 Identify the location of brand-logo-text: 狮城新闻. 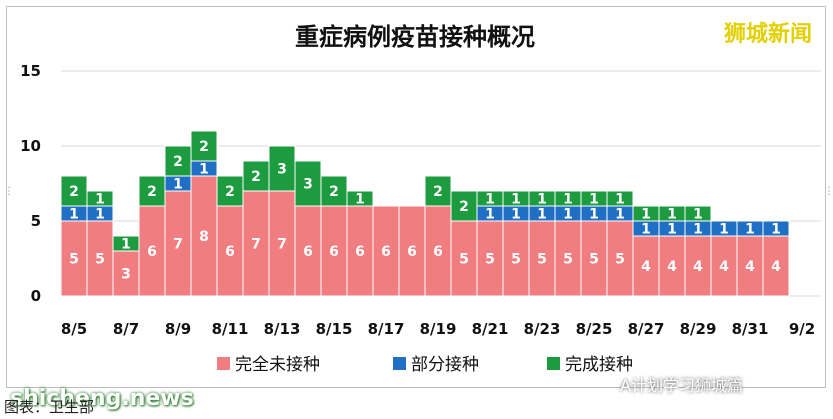
(768, 34).